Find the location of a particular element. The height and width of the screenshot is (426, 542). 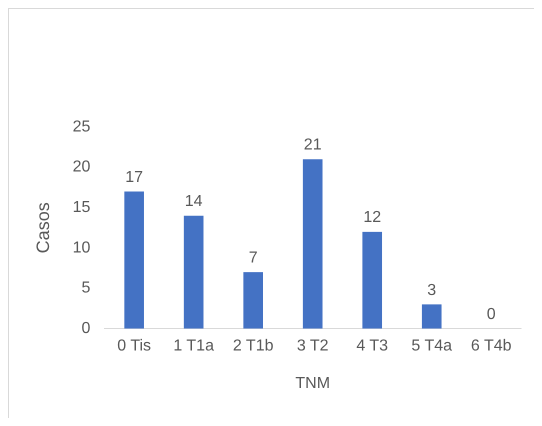

data-label: 3 is located at coordinates (431, 290).